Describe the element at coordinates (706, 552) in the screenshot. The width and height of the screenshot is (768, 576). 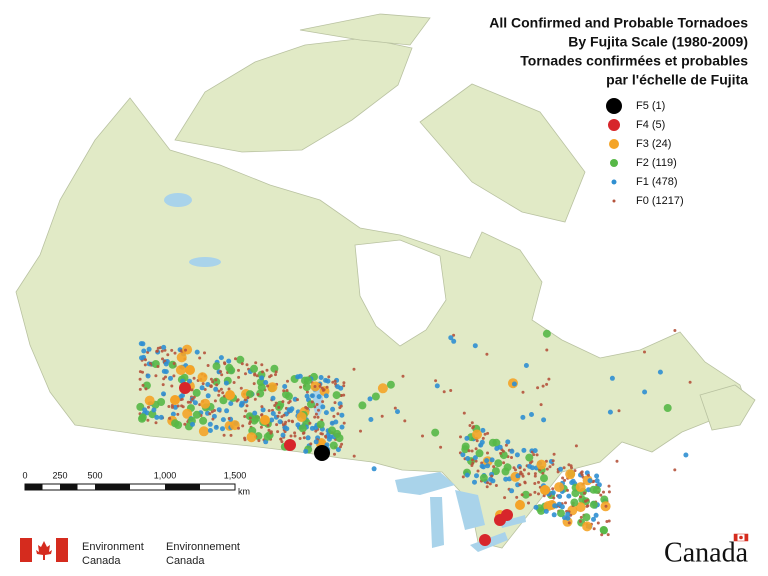
I see `wordmark: Canada` at that location.